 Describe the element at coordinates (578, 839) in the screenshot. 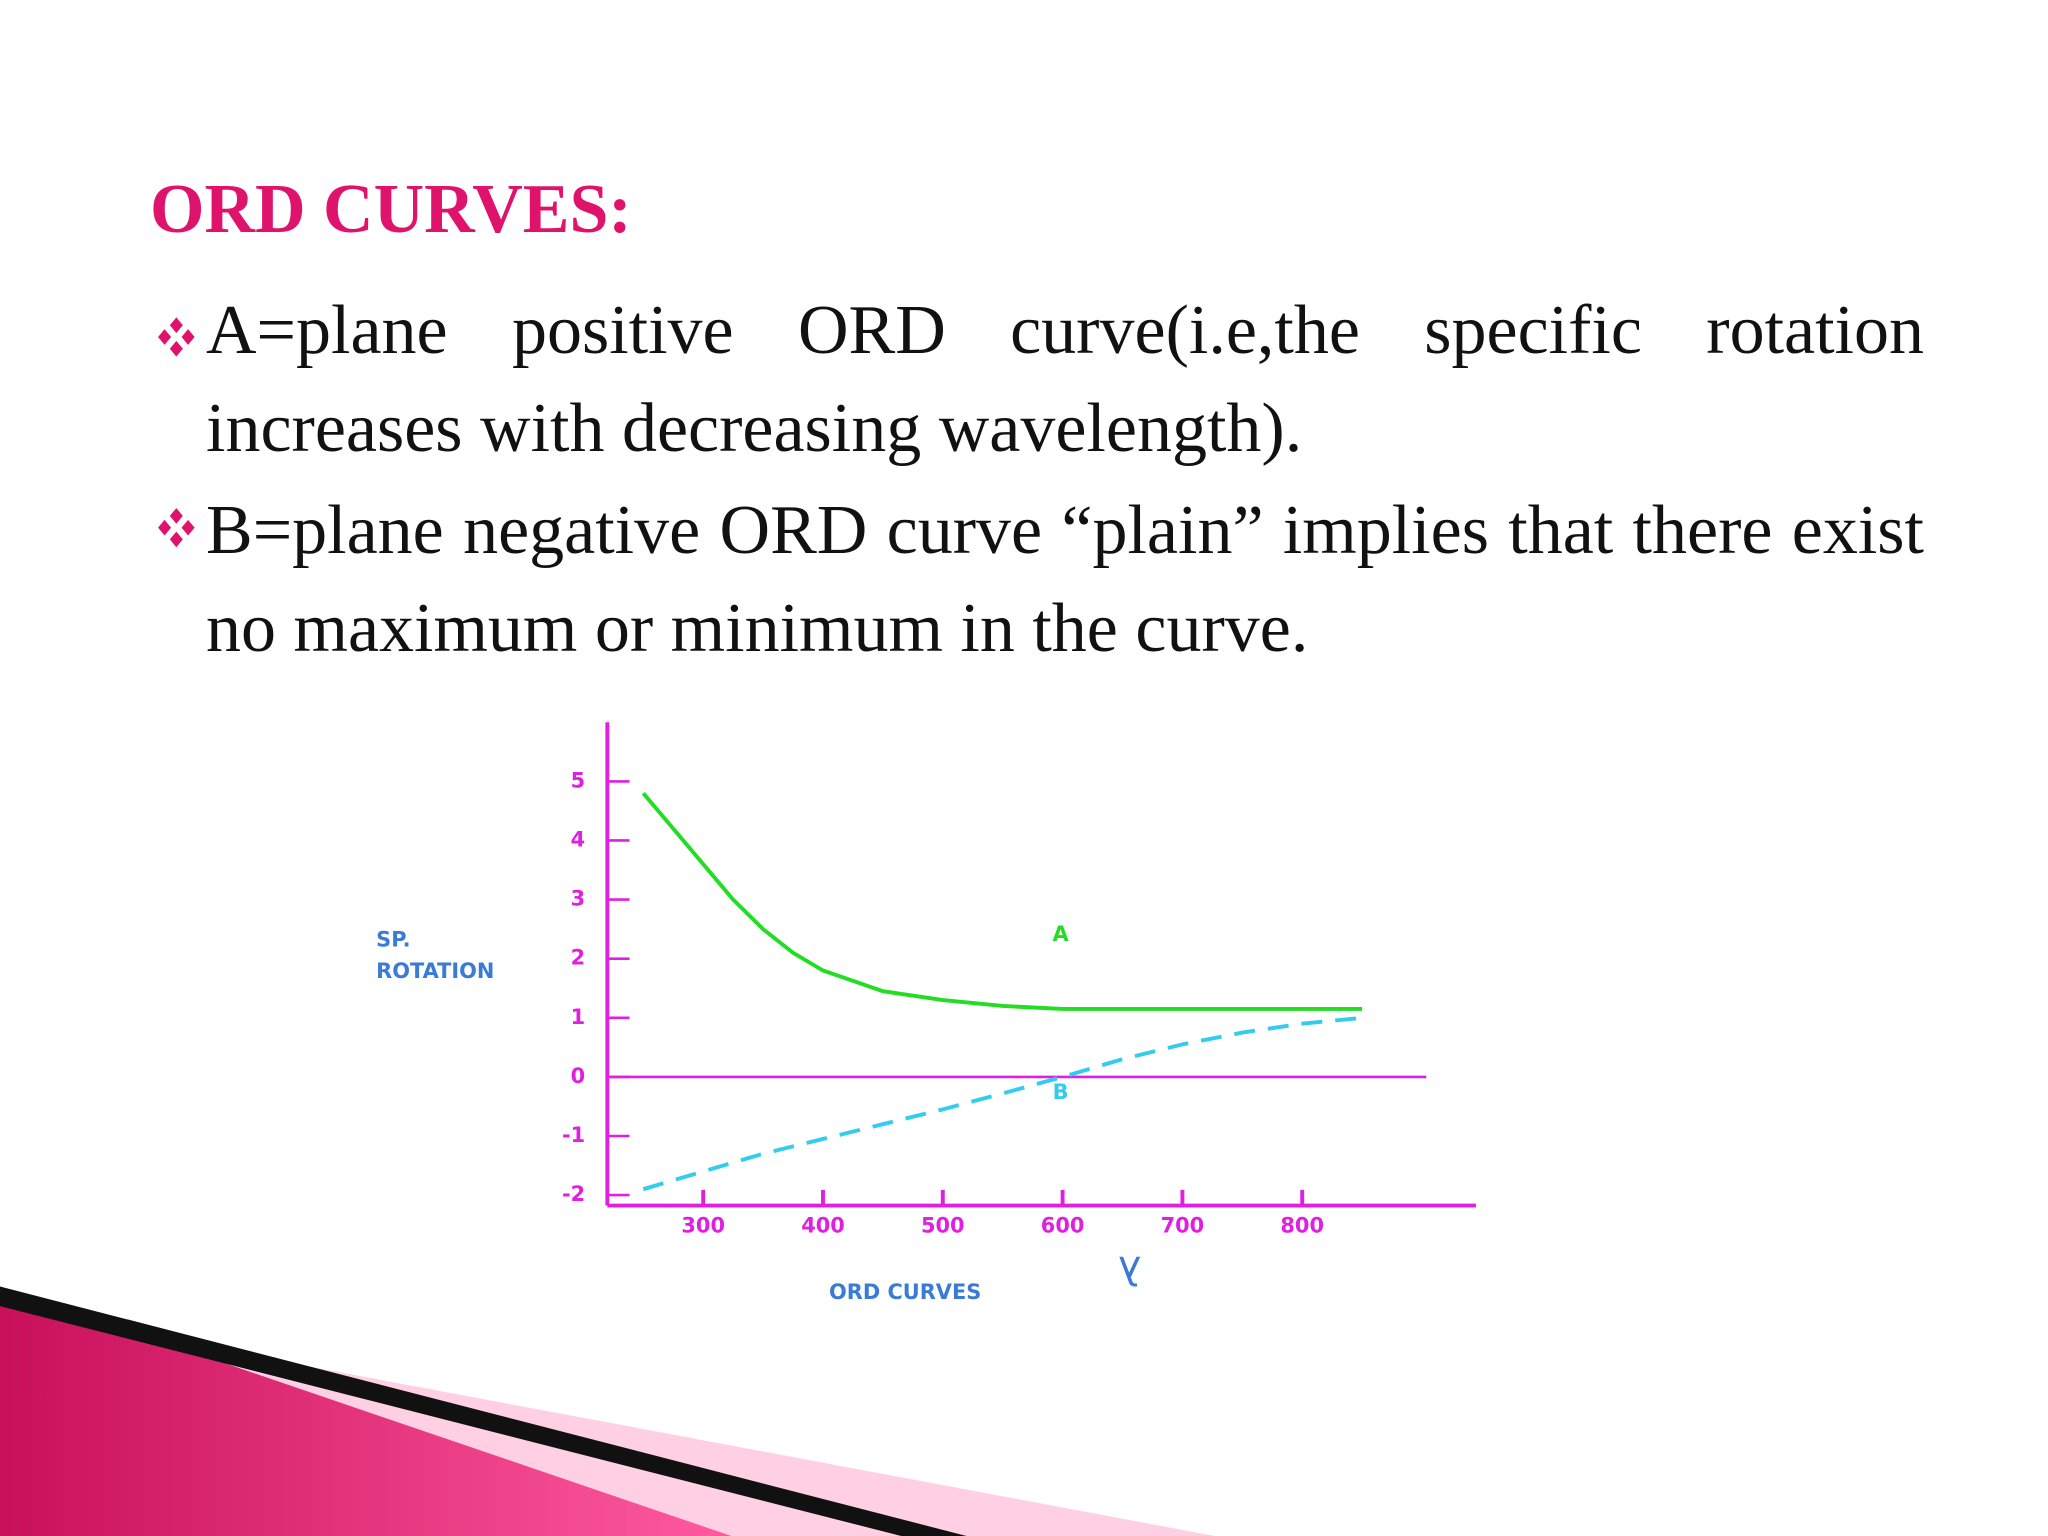

I see `y-tick-label: 4` at that location.